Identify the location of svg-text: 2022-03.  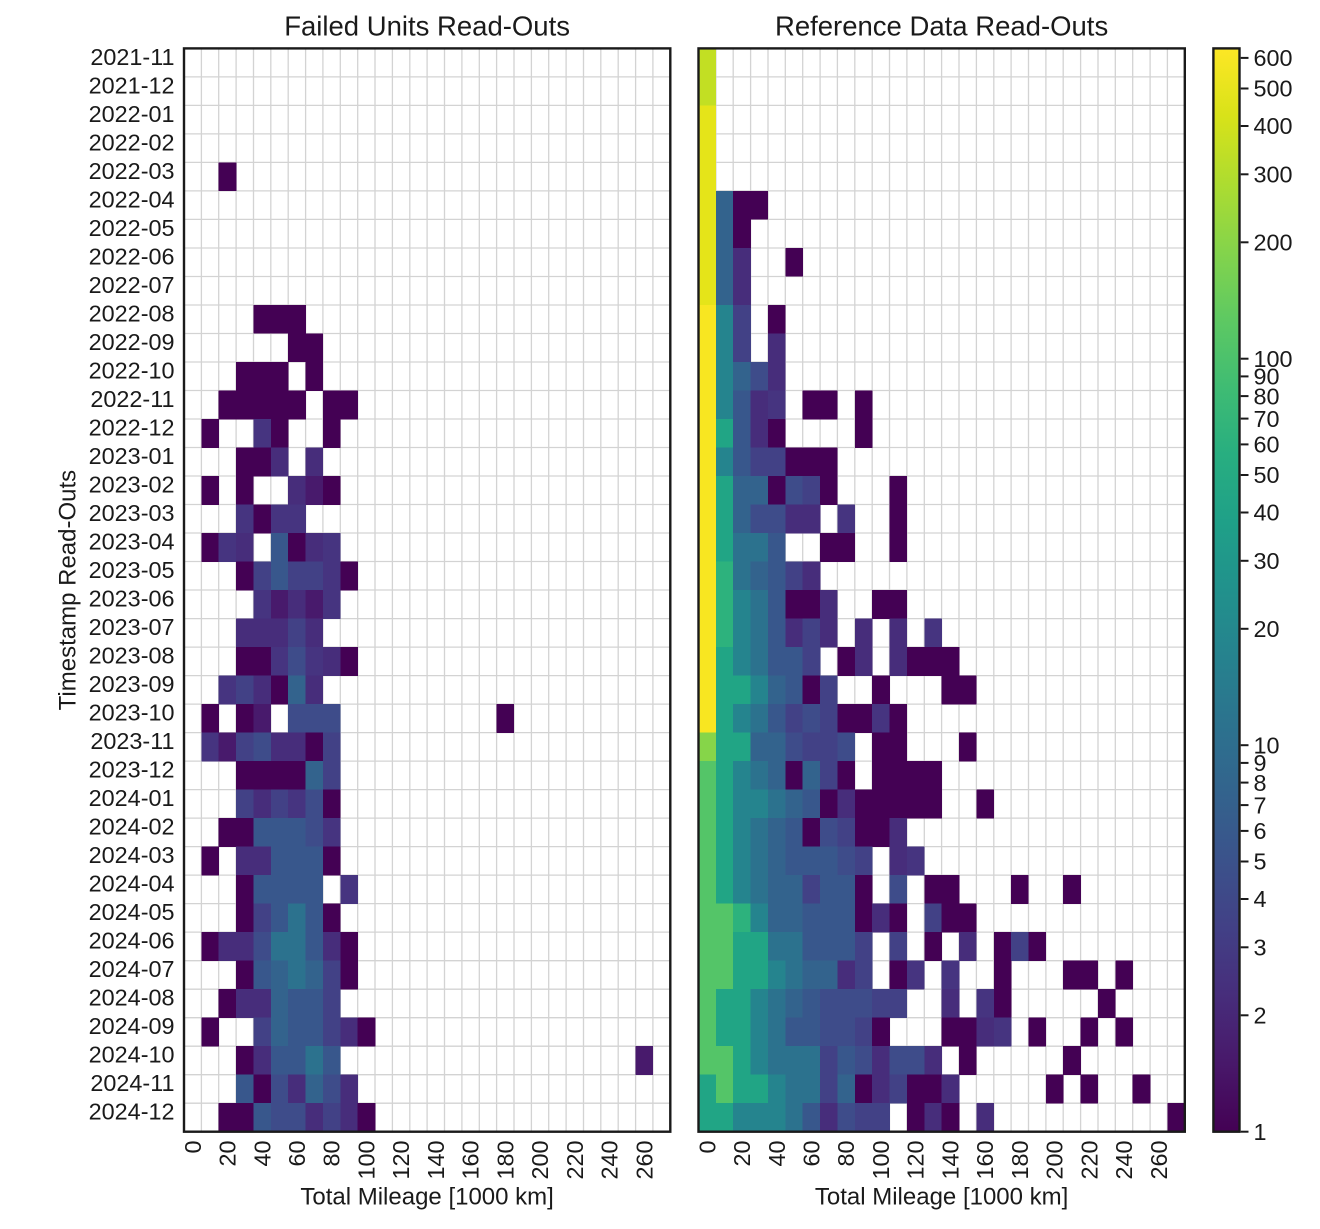
(132, 171).